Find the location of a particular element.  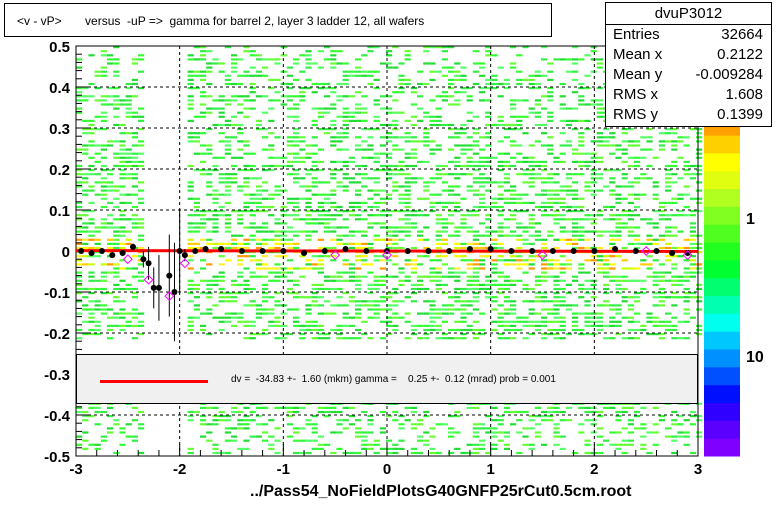

stats-divider is located at coordinates (688, 24).